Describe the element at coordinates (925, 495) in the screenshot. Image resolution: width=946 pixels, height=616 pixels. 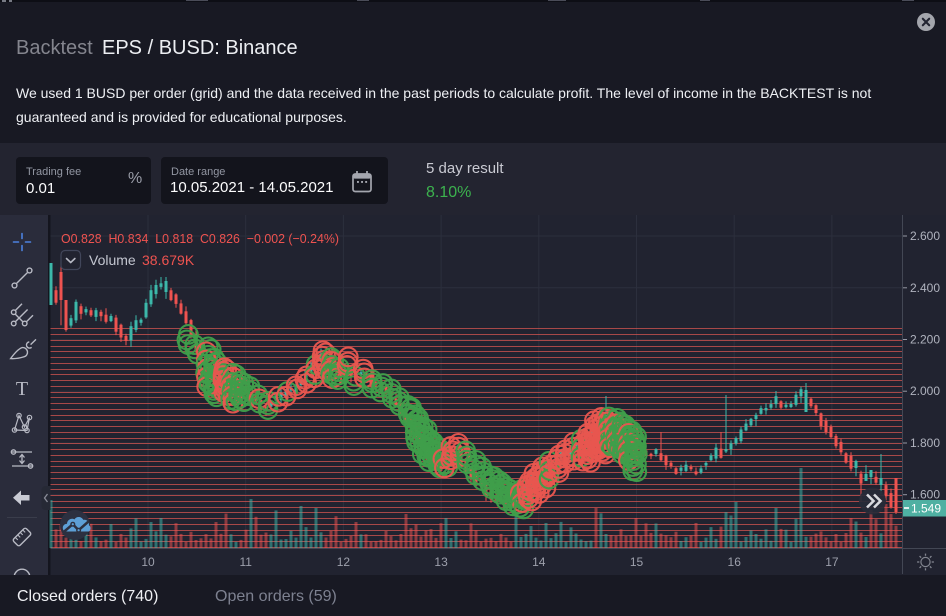
I see `svg-text: 1.600` at that location.